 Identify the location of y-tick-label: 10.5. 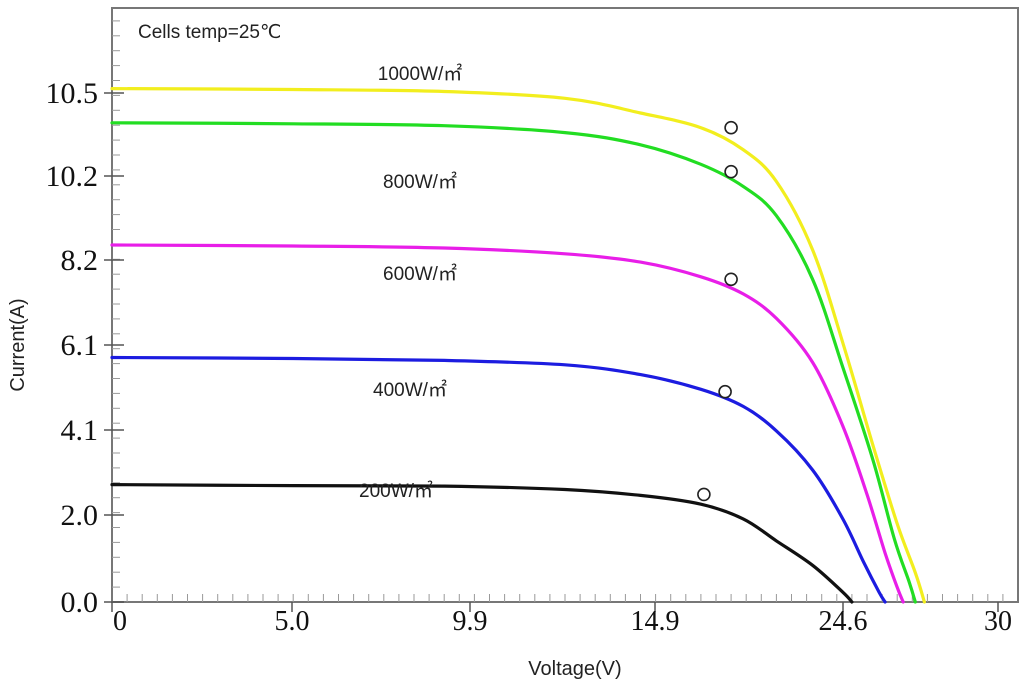
(72, 93).